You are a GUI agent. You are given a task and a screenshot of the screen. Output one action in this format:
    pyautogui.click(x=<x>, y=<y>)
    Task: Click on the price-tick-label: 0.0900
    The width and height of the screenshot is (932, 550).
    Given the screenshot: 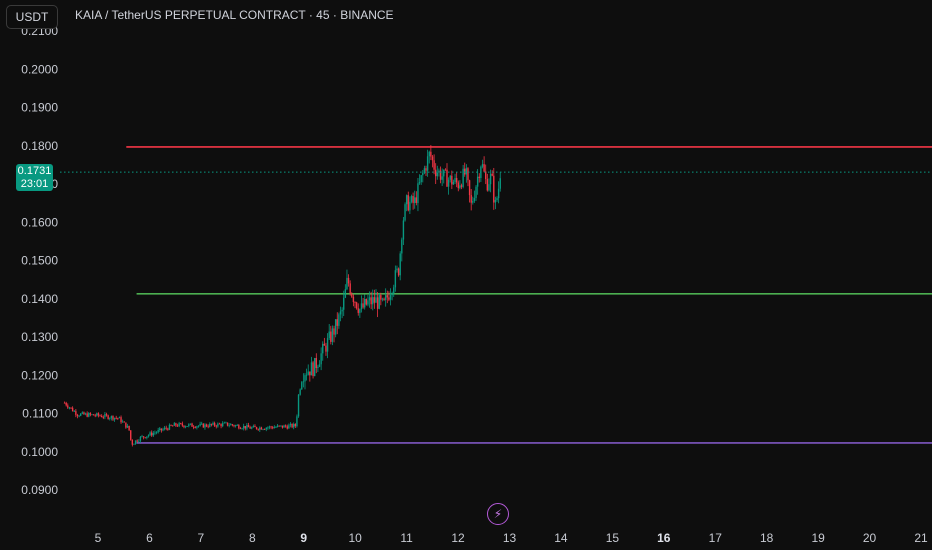 What is the action you would take?
    pyautogui.click(x=39, y=490)
    